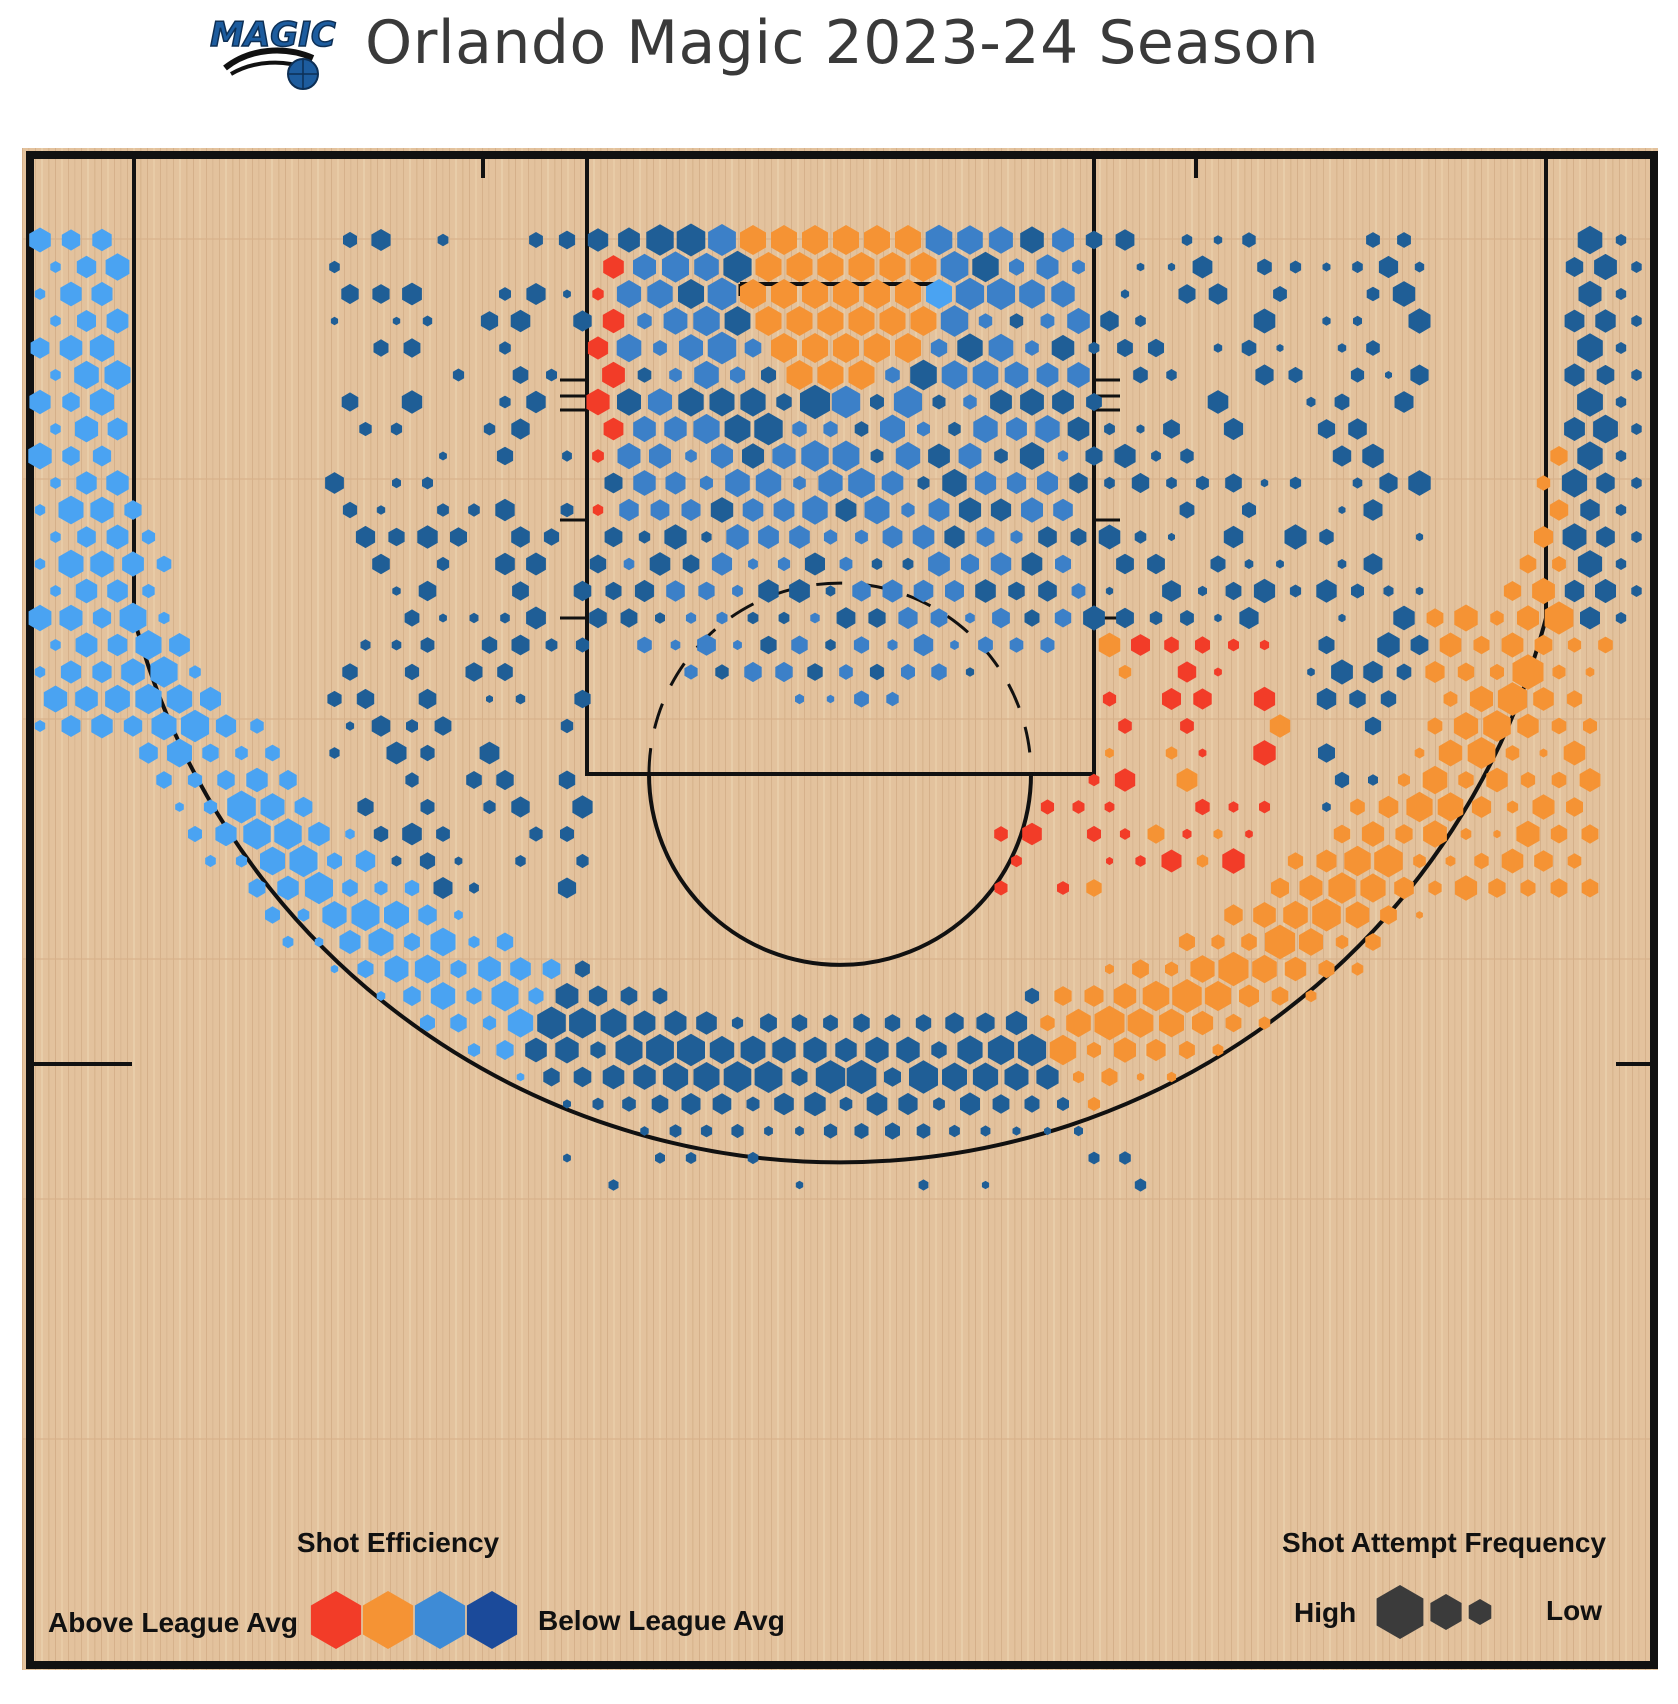 The height and width of the screenshot is (1704, 1678). What do you see at coordinates (840, 499) in the screenshot?
I see `lane-hash-marks` at bounding box center [840, 499].